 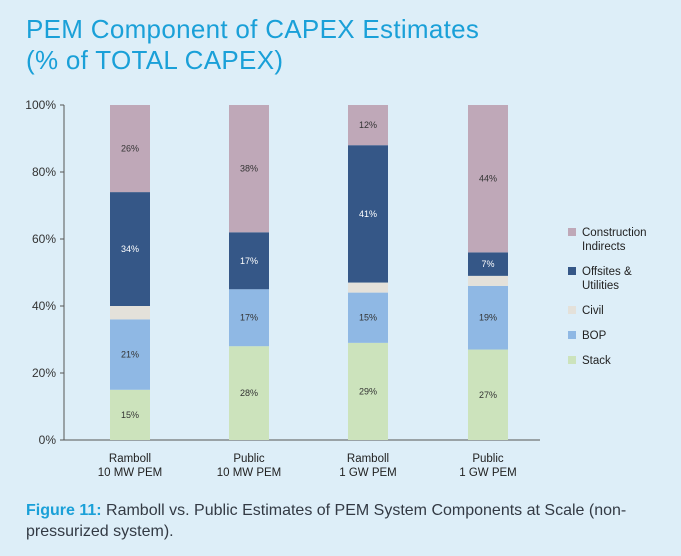 I want to click on chart-title-line2: (% of TOTAL CAPEX), so click(x=155, y=60).